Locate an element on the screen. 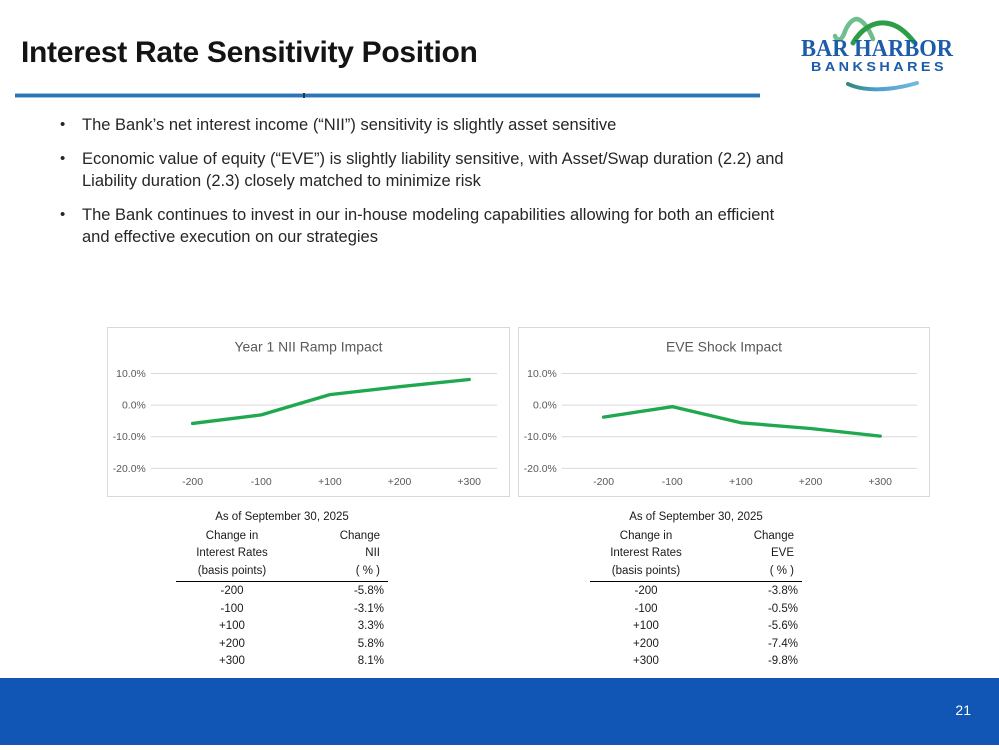 This screenshot has height=750, width=999. table-row: +200 5.8% is located at coordinates (282, 645).